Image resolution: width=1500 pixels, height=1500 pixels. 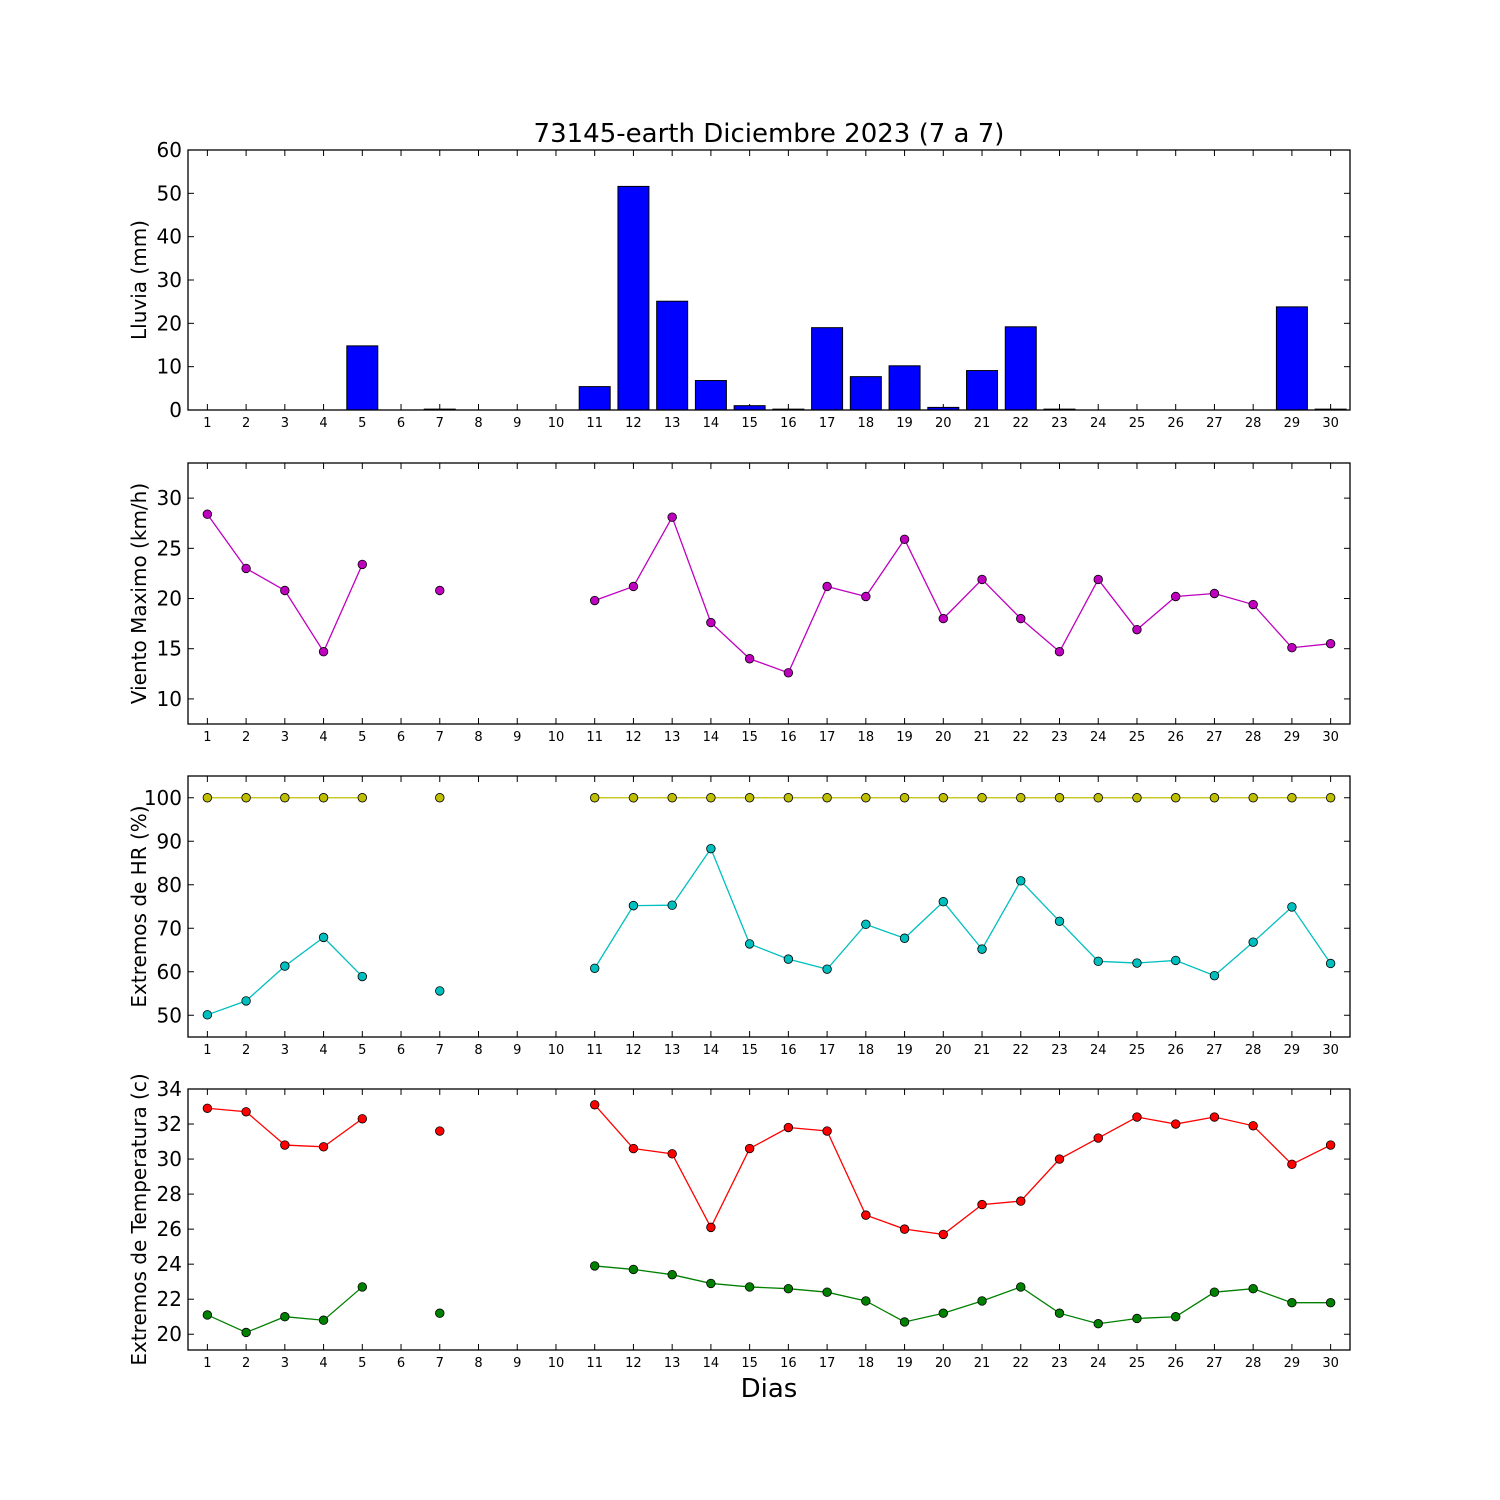 What do you see at coordinates (169, 1089) in the screenshot?
I see `y-tick-label: 34` at bounding box center [169, 1089].